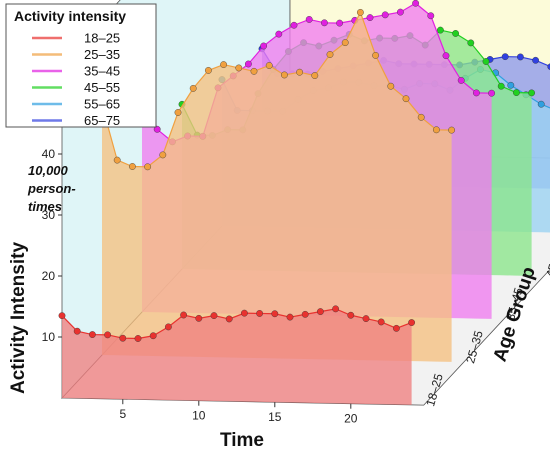 The image size is (550, 450). I want to click on y-tick-label: 20, so click(49, 276).